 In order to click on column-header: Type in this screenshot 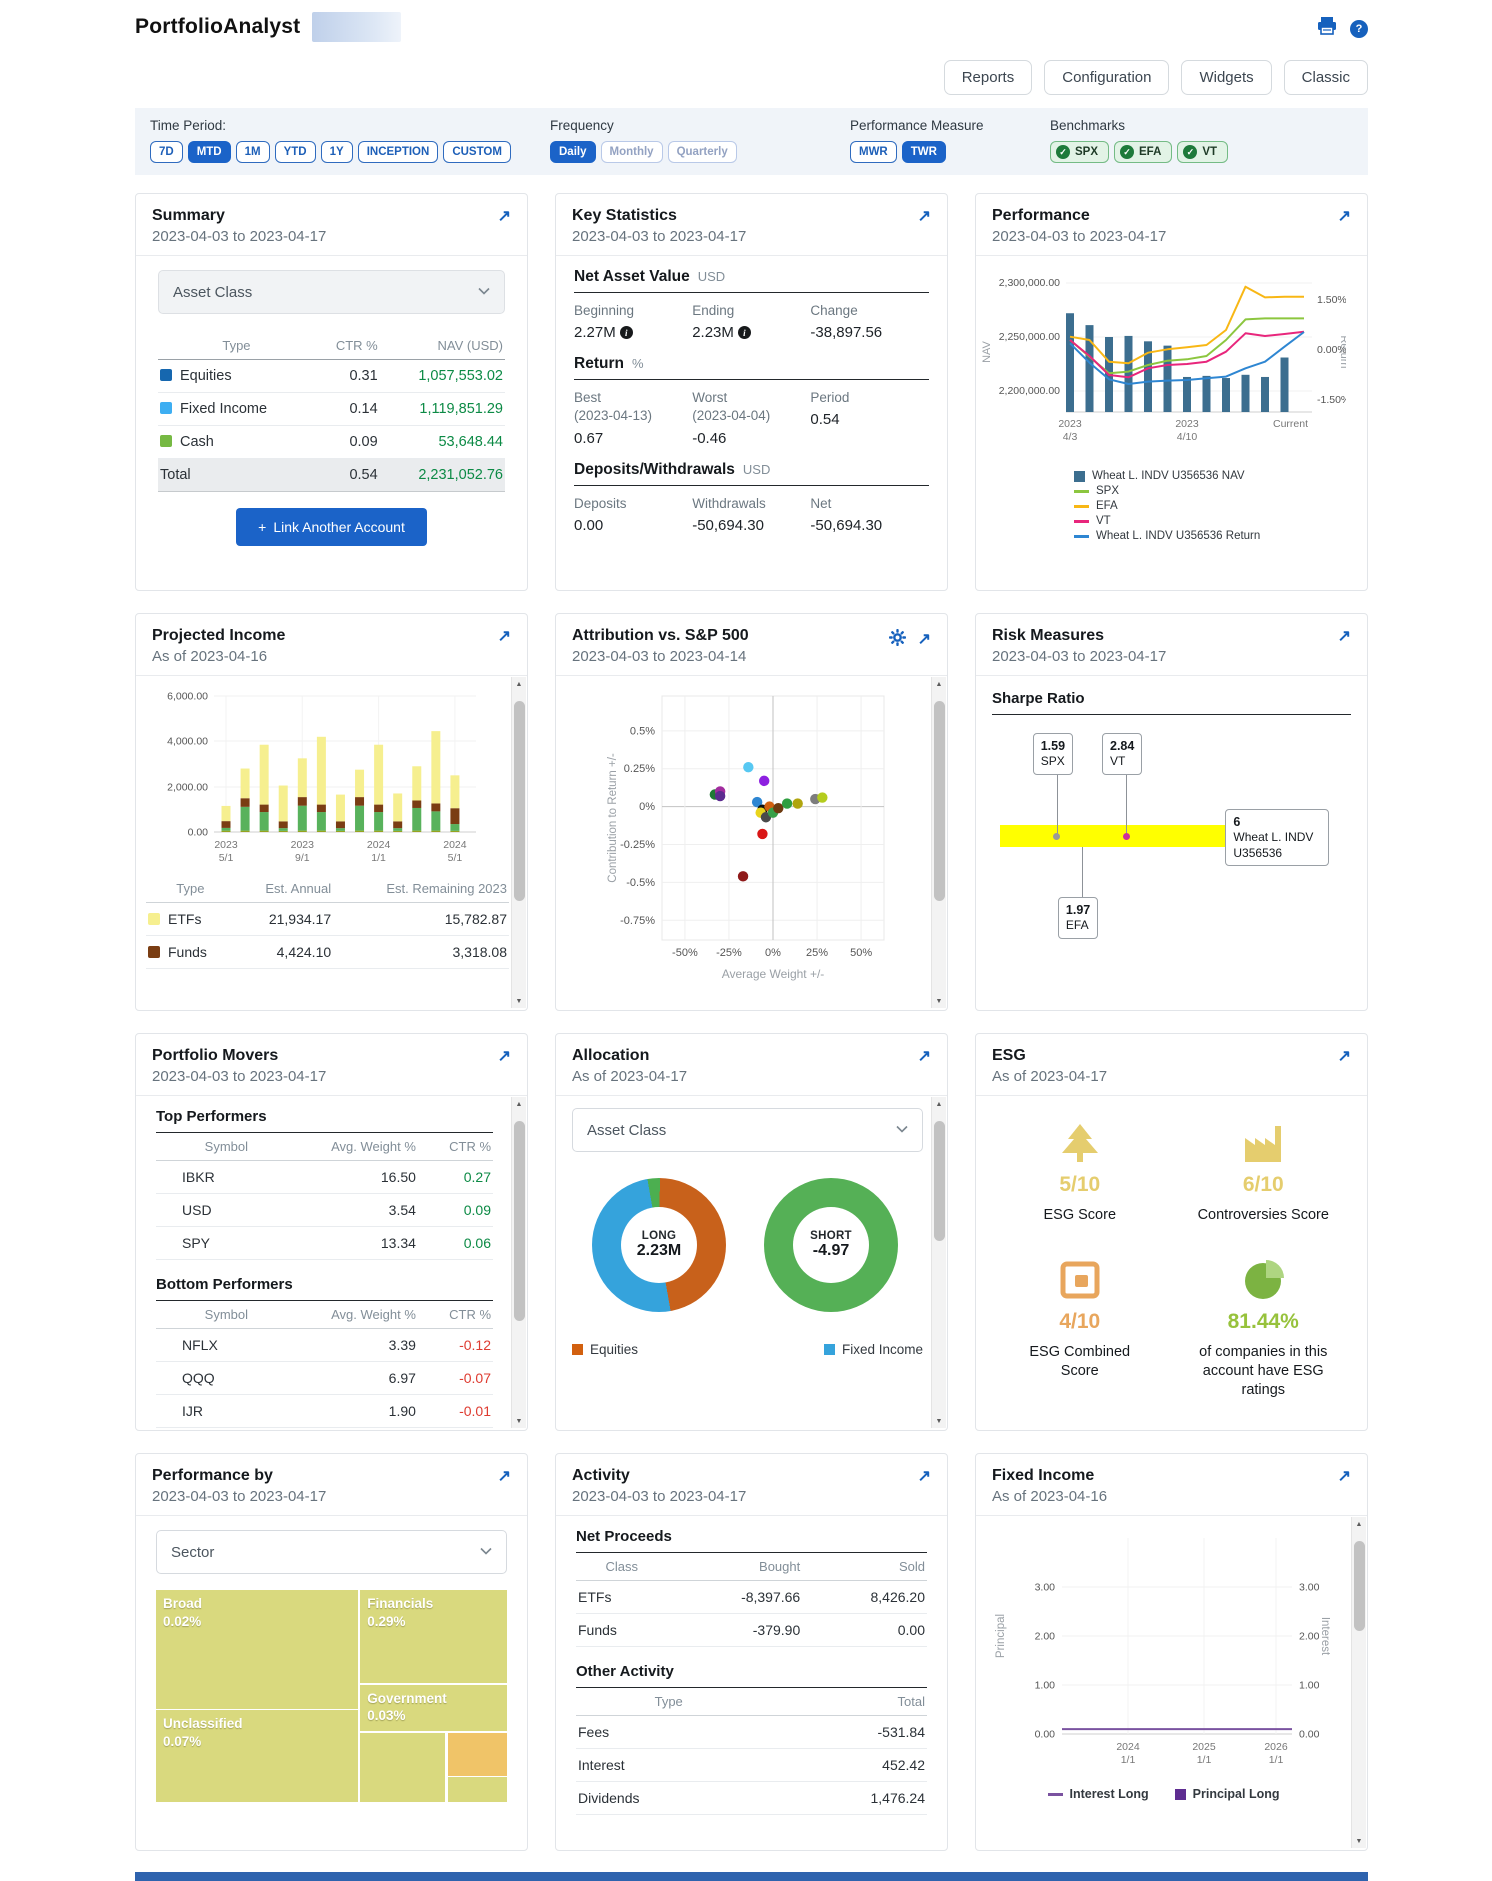, I will do `click(669, 1702)`.